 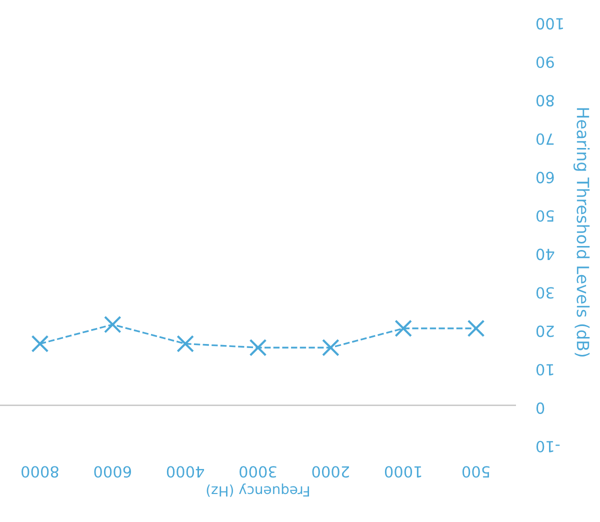 I want to click on y-tick-label: 80, so click(x=545, y=100).